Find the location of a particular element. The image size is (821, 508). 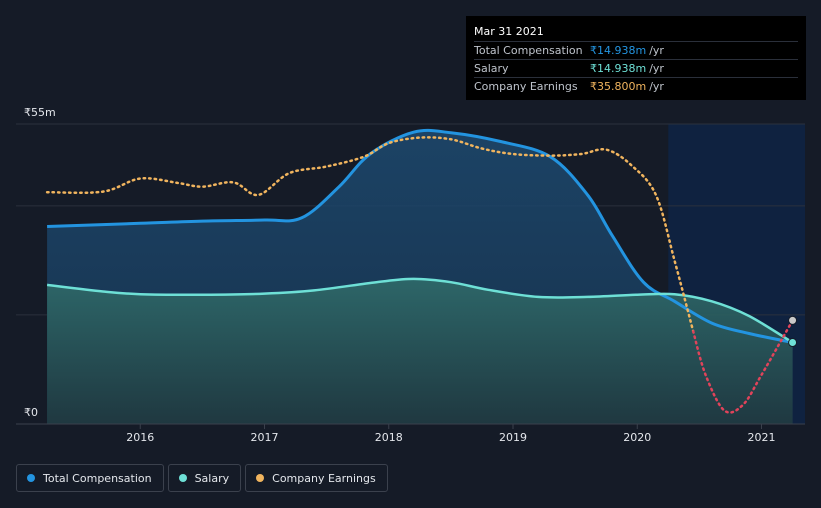

company-earnings-line-dip is located at coordinates (742, 366).